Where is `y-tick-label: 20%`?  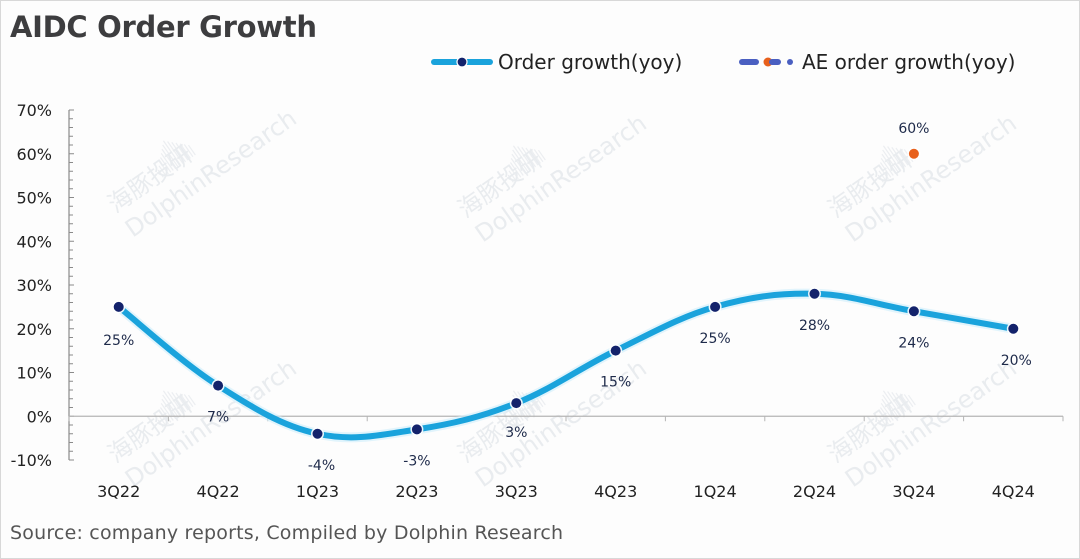
y-tick-label: 20% is located at coordinates (34, 329).